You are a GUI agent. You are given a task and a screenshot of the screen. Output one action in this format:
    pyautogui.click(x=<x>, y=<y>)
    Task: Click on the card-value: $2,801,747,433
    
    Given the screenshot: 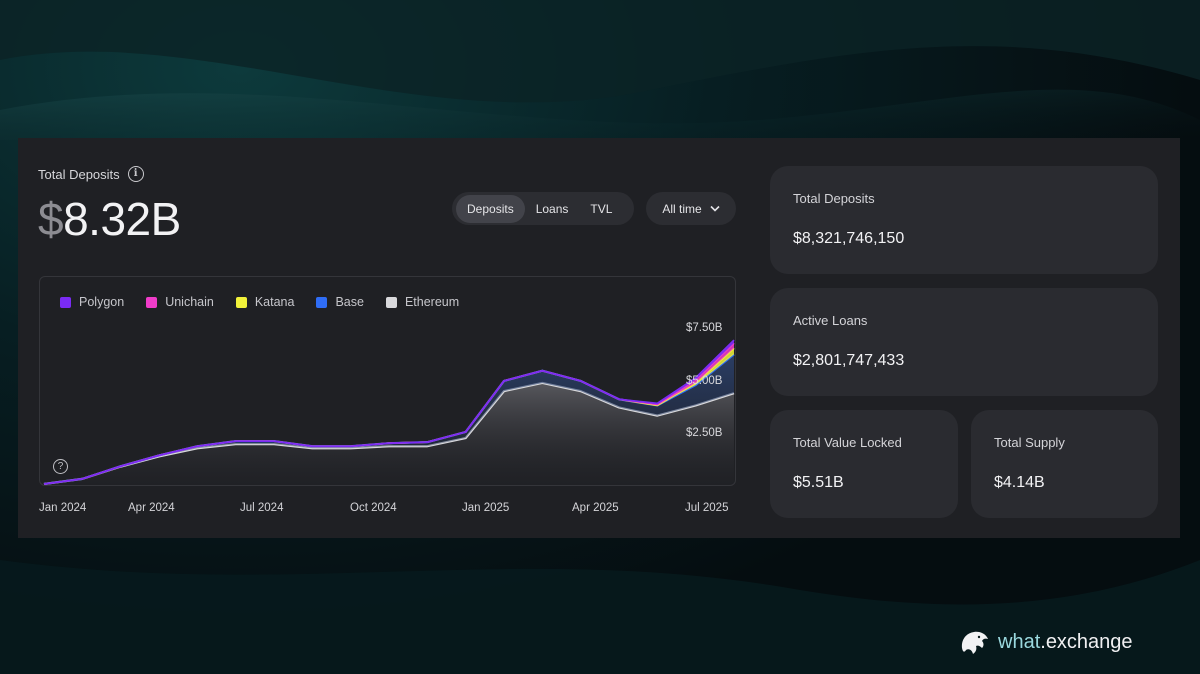 What is the action you would take?
    pyautogui.click(x=849, y=360)
    